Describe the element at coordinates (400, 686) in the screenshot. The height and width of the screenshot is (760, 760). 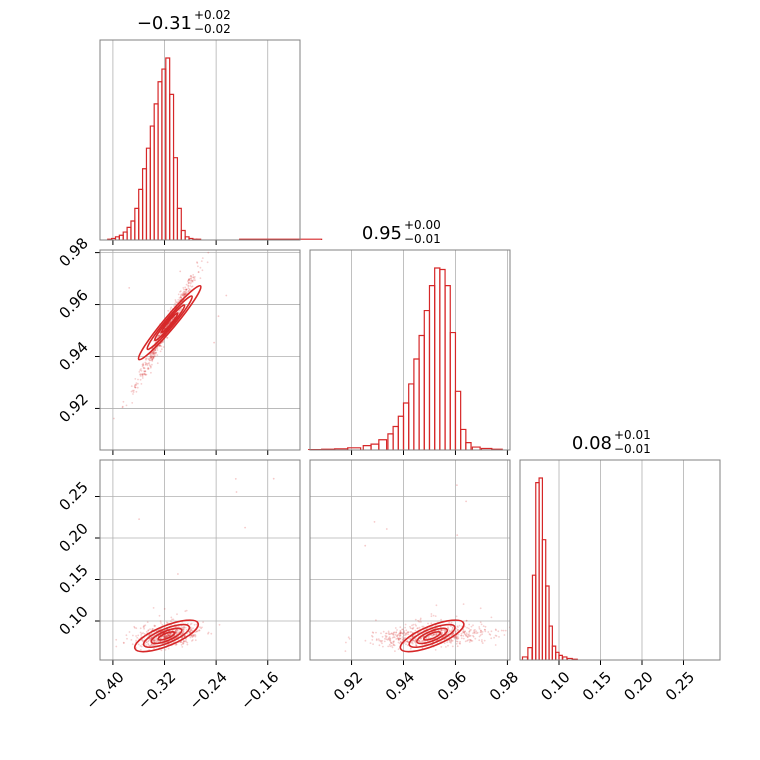
I see `x-tick-label: 0.94` at that location.